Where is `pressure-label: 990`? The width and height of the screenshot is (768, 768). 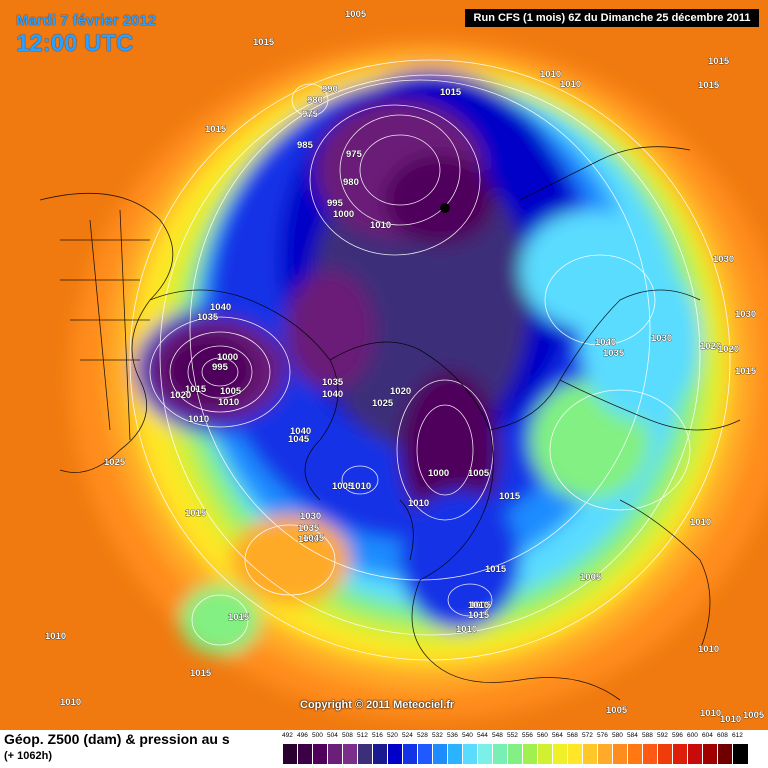 pressure-label: 990 is located at coordinates (330, 89).